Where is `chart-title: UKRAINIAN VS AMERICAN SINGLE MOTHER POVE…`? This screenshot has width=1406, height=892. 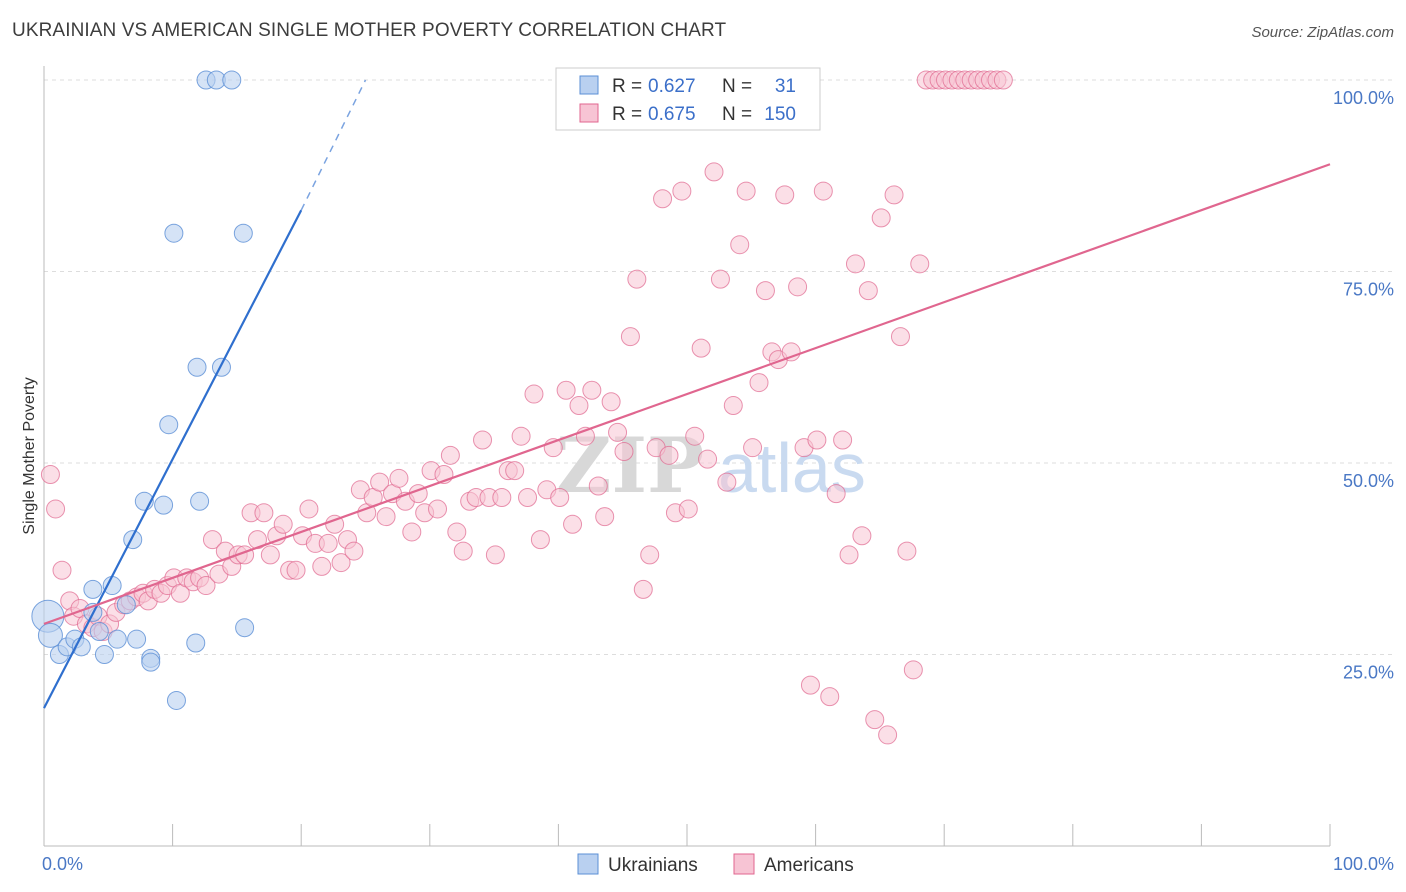 chart-title: UKRAINIAN VS AMERICAN SINGLE MOTHER POVE… is located at coordinates (369, 30).